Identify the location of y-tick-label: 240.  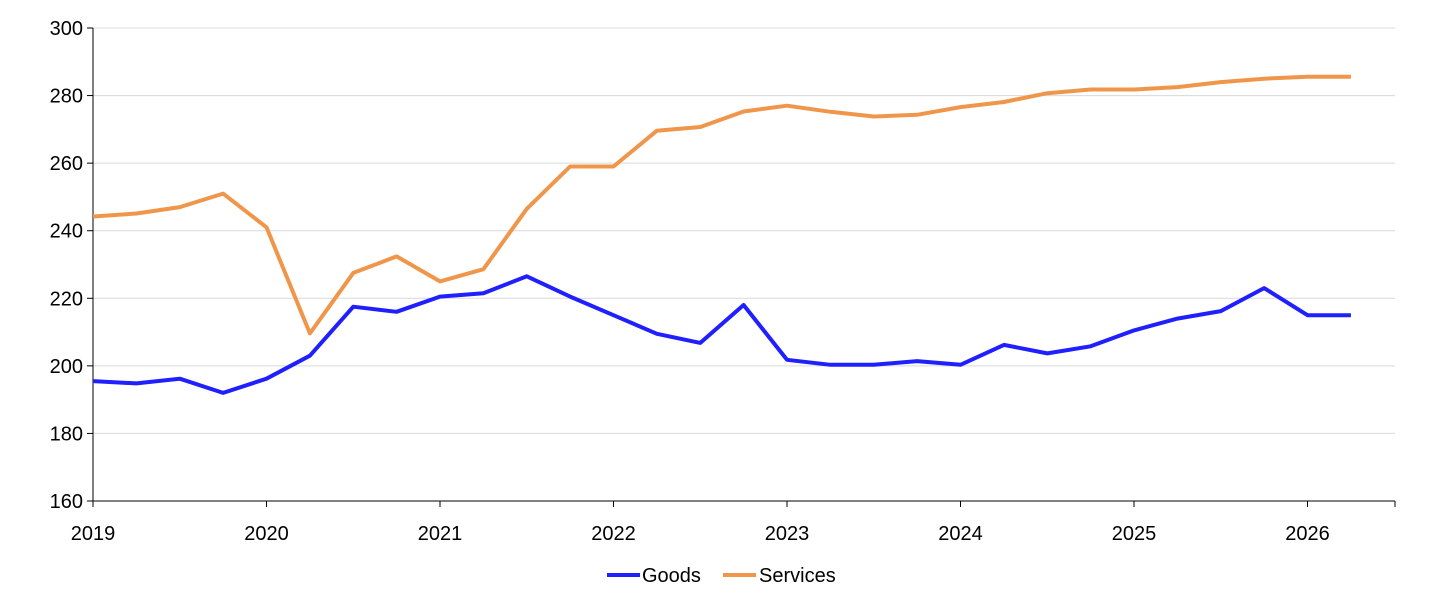
(66, 232).